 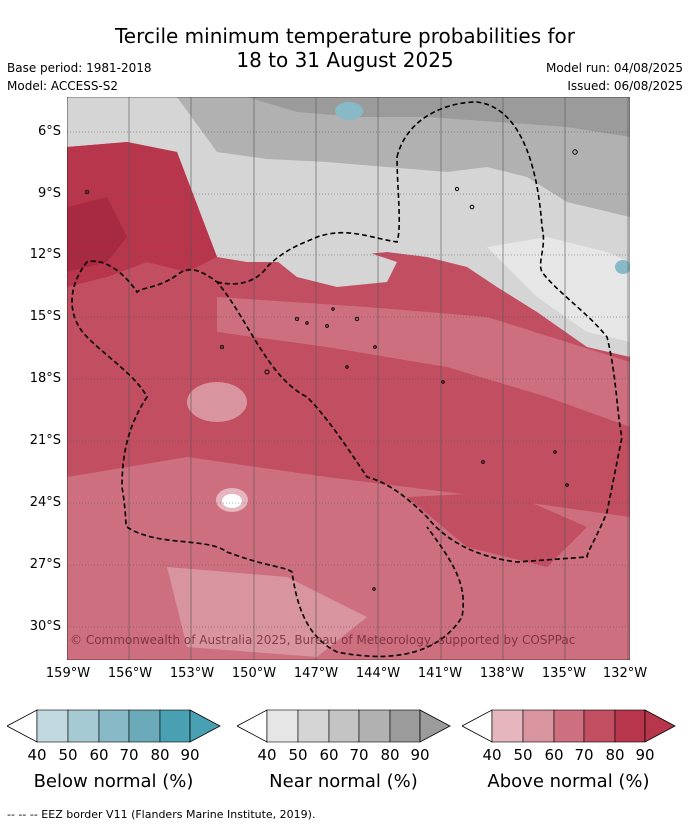 I want to click on lat-label-21s: 21°S, so click(x=45, y=440).